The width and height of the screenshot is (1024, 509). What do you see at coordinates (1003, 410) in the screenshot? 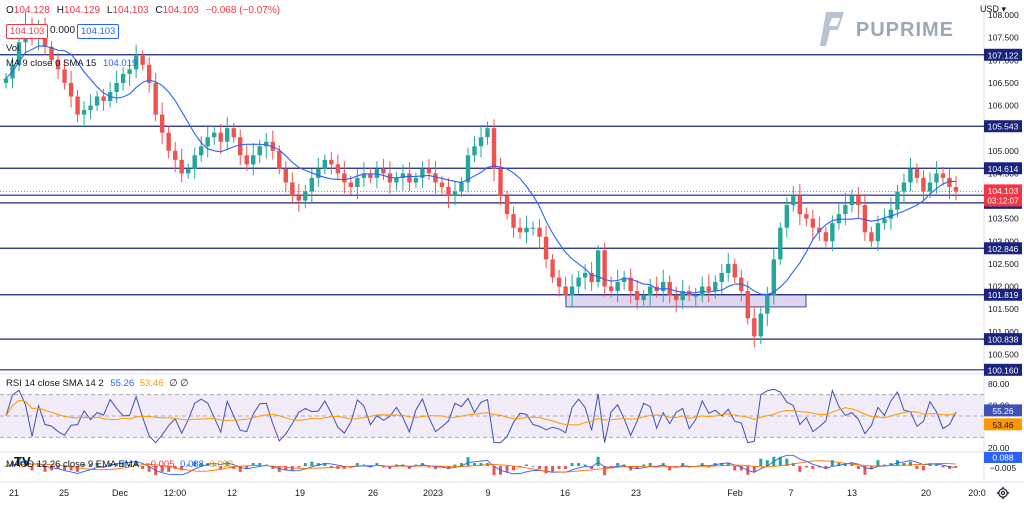
I see `rsi-value-tag` at bounding box center [1003, 410].